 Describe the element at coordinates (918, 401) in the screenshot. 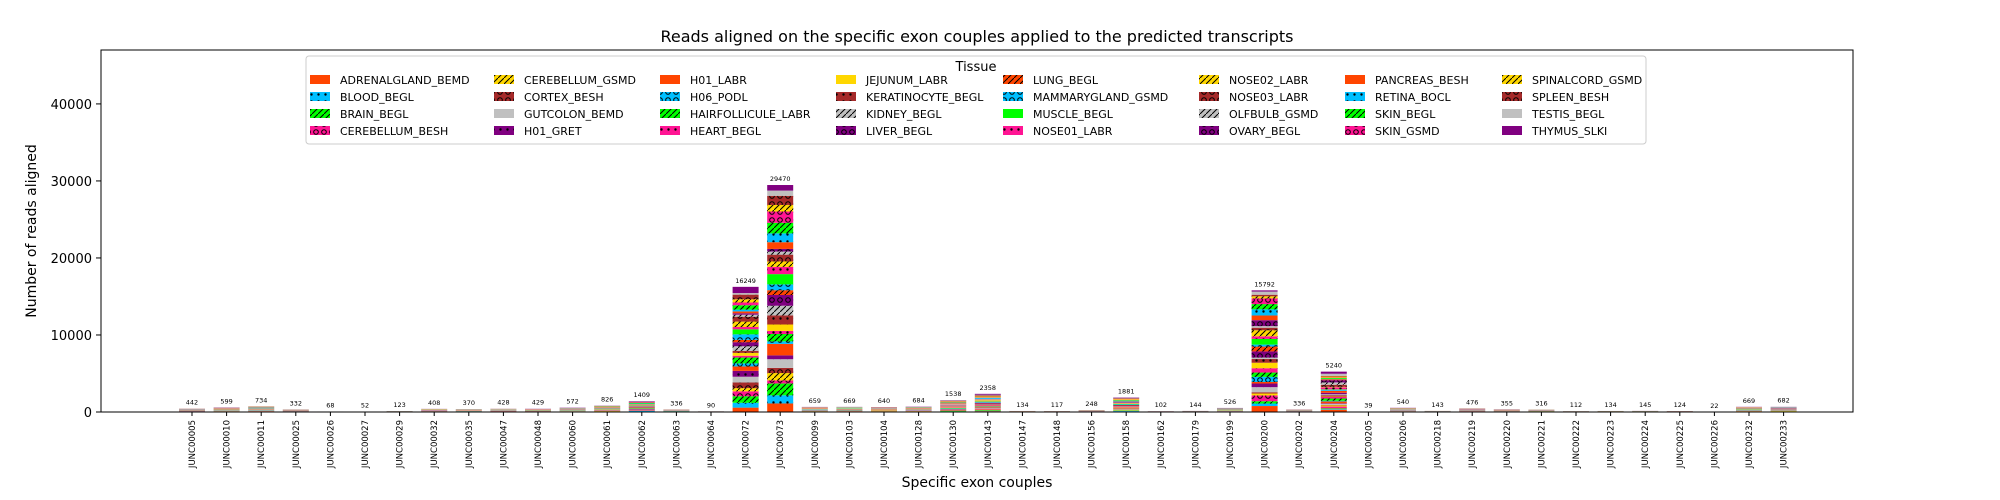

I see `bar-total-label: 684` at that location.